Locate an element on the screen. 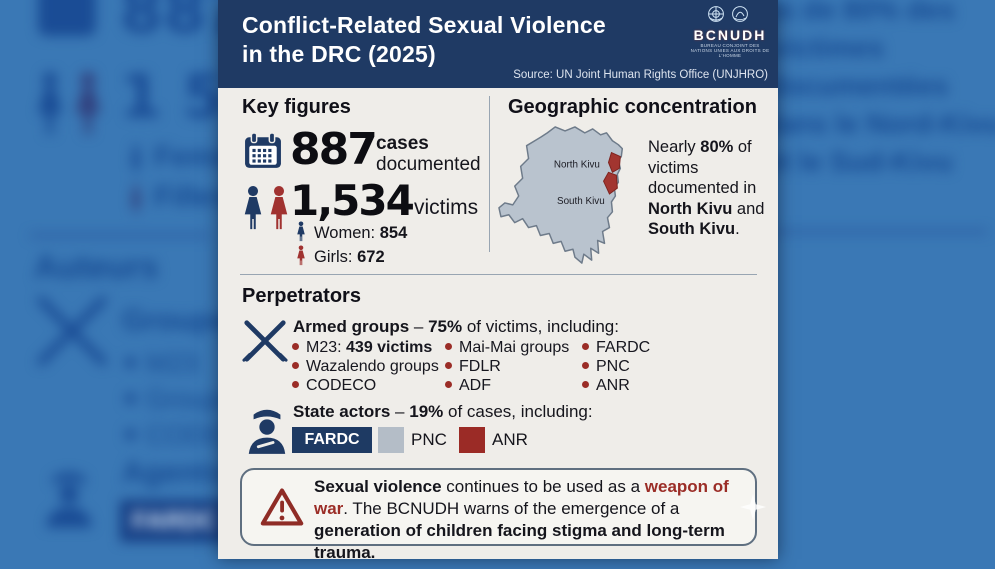 The height and width of the screenshot is (569, 995). bullet-codeco: CODECO is located at coordinates (334, 386).